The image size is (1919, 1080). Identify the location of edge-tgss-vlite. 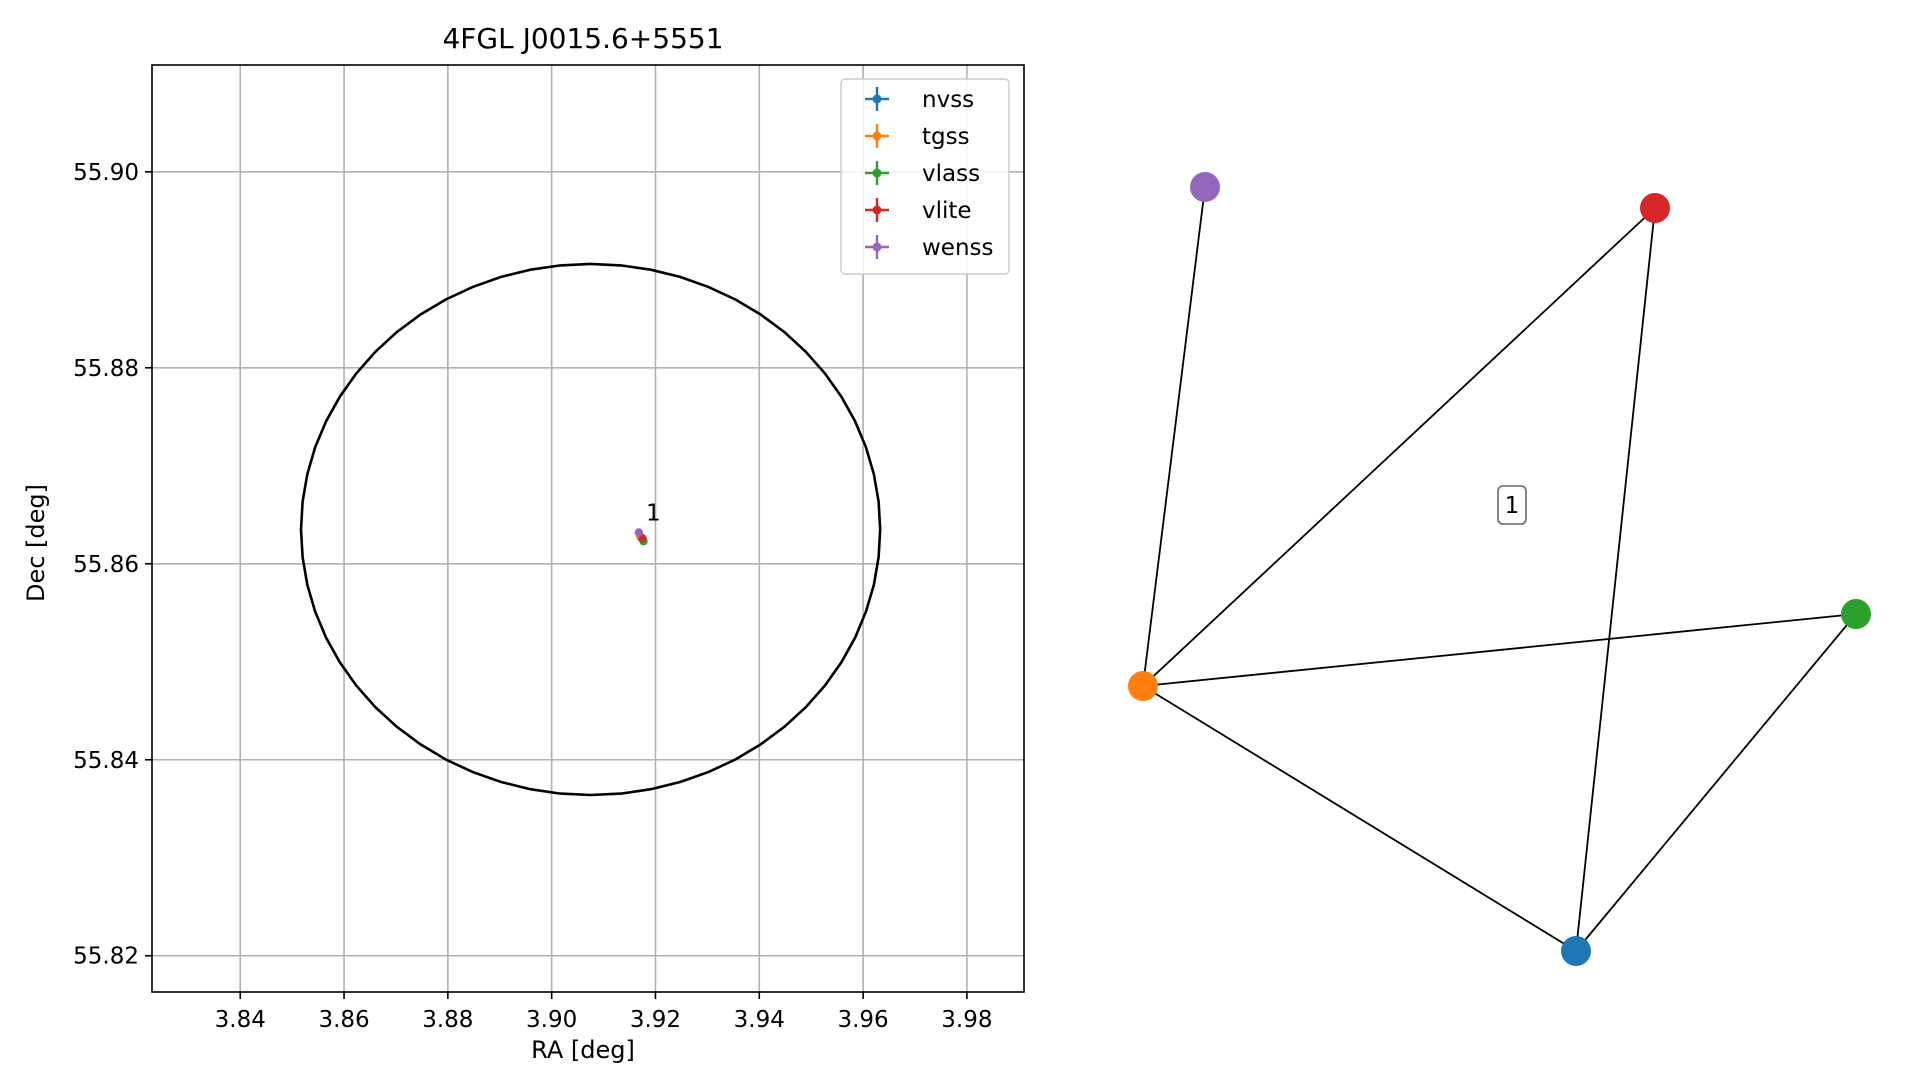
(1399, 447).